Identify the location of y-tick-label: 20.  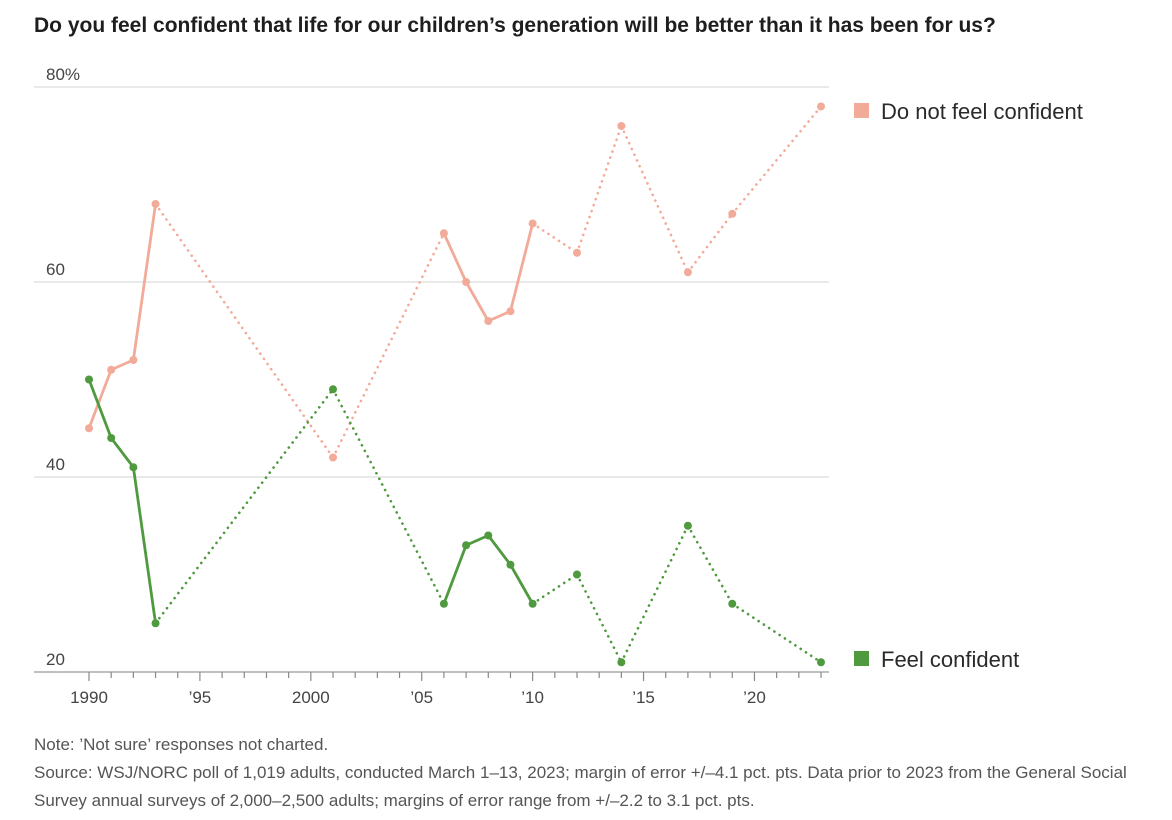
(55, 659).